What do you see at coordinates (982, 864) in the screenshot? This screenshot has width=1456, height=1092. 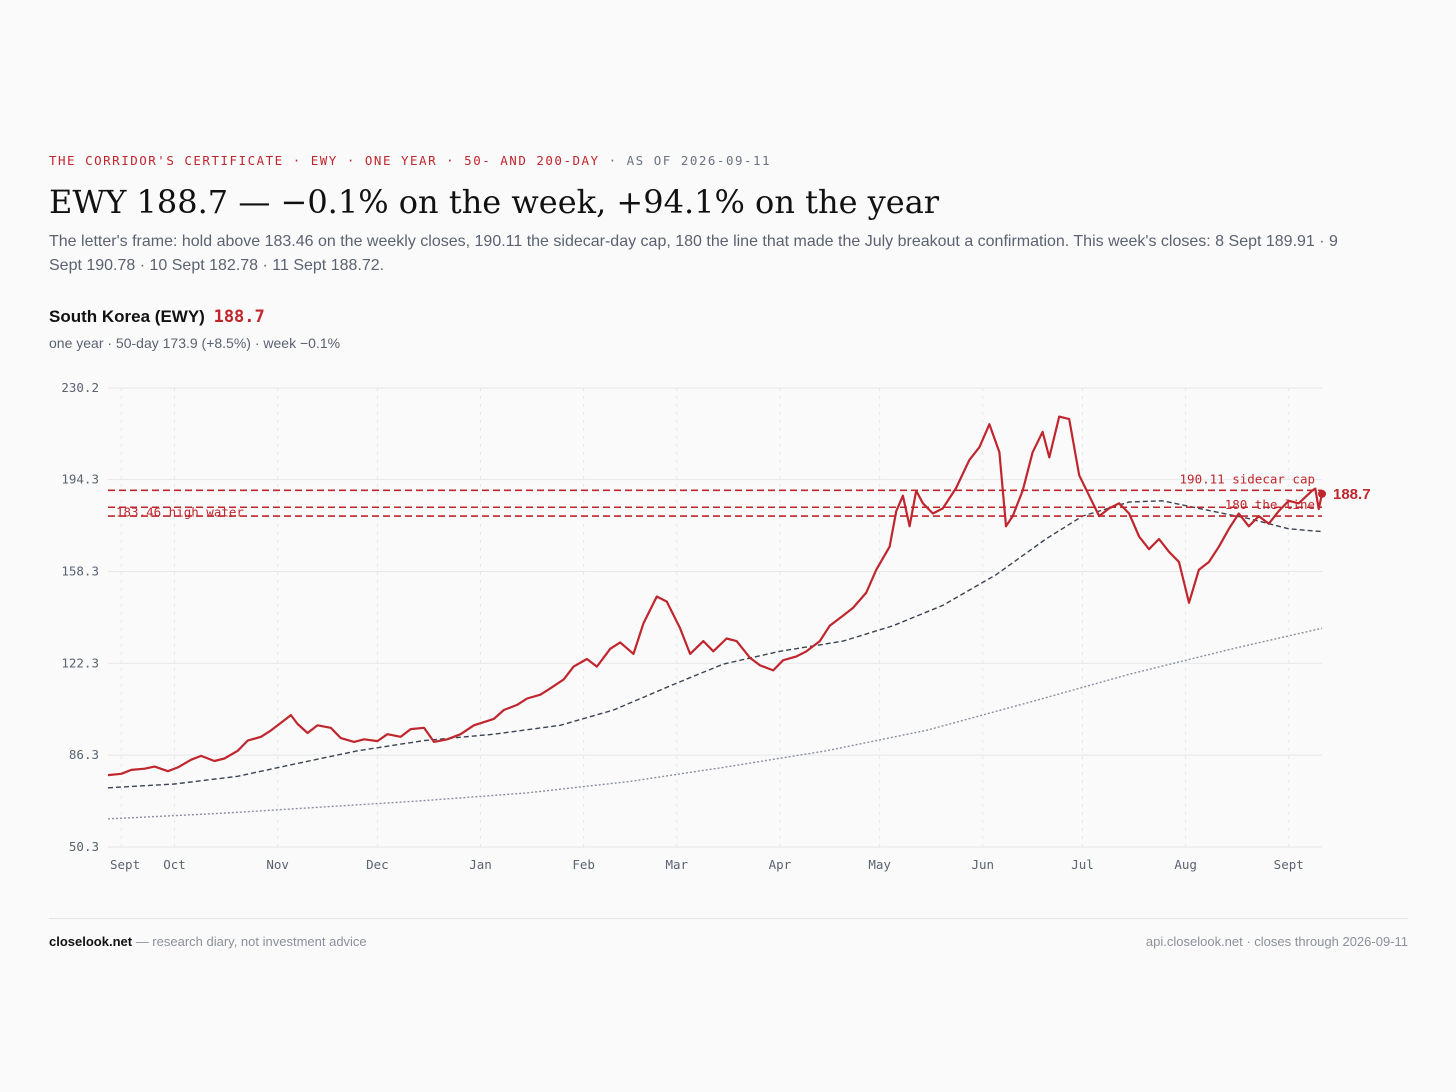 I see `x-tick-label: Jun` at bounding box center [982, 864].